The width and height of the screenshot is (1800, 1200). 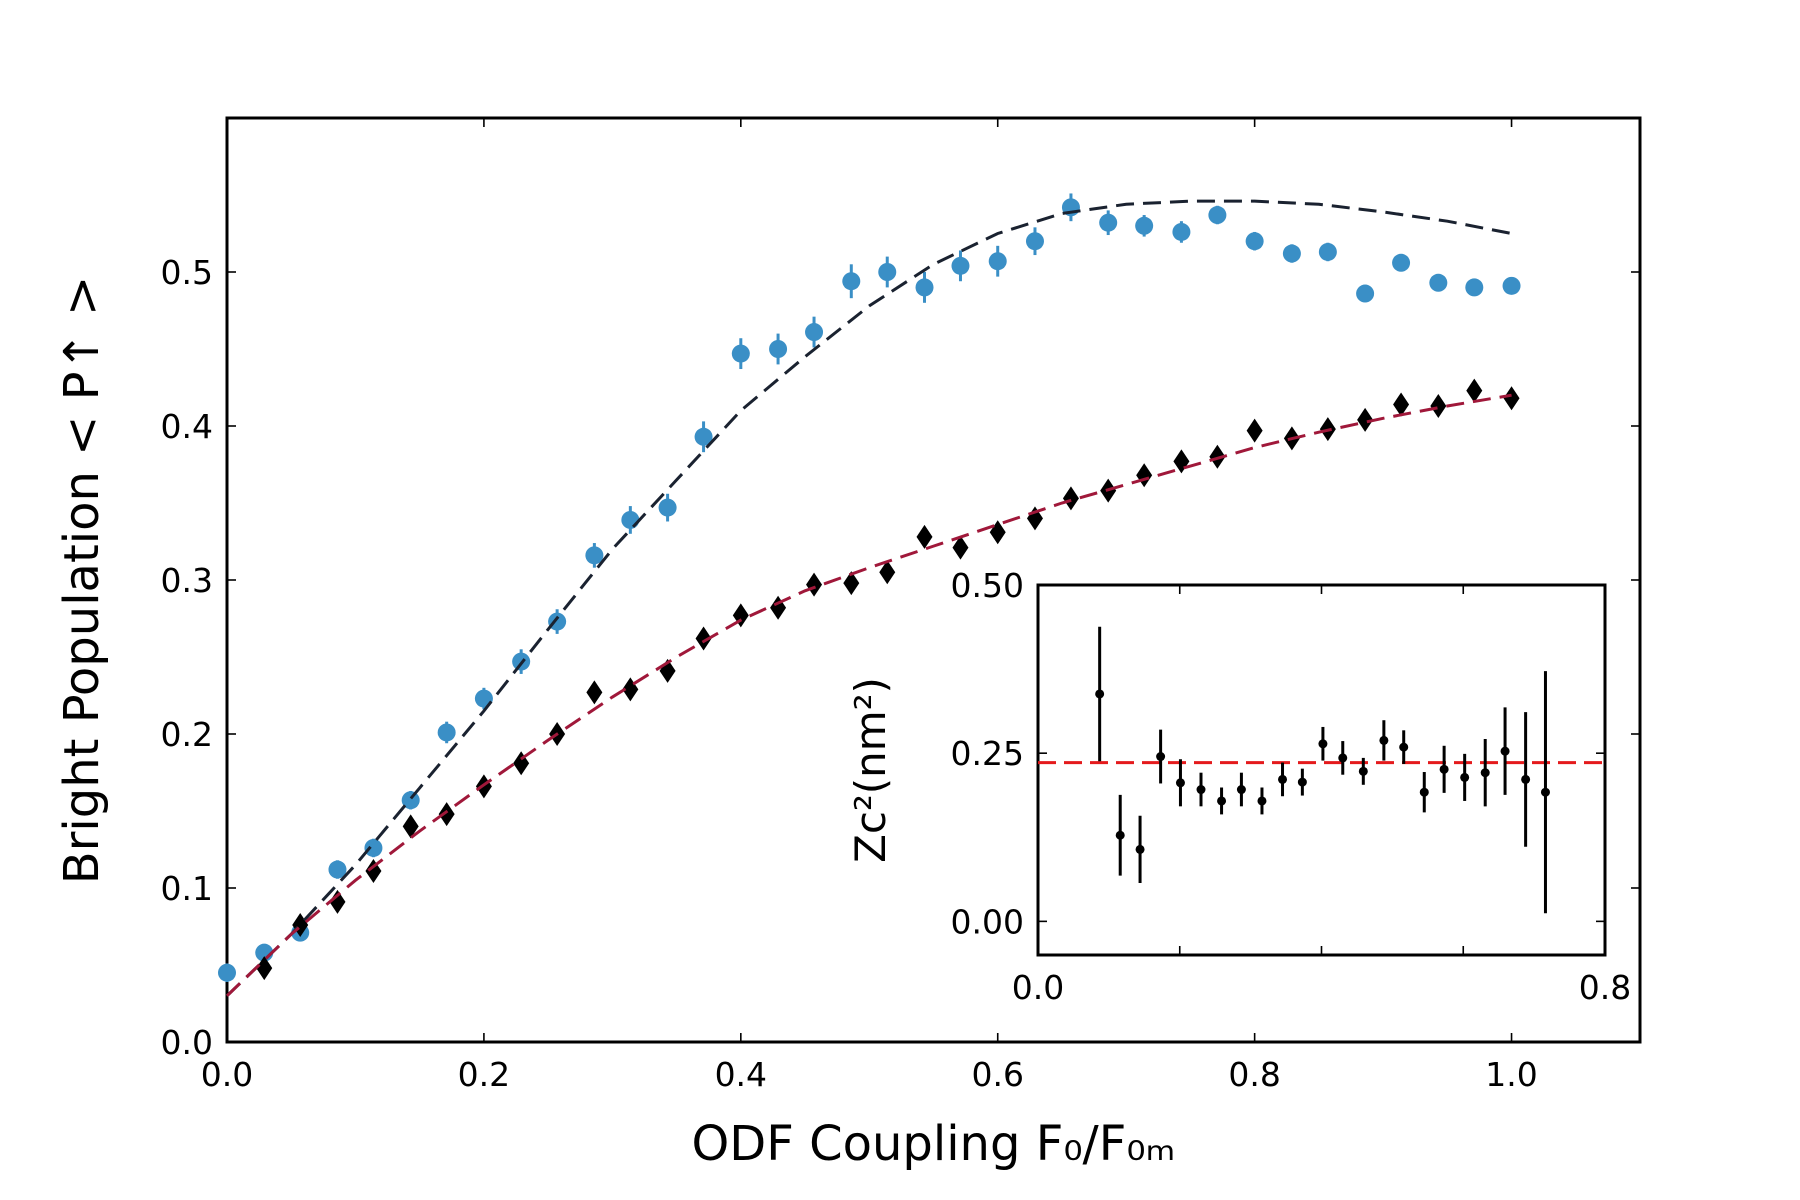 I want to click on x-tick-label: 0.6, so click(x=997, y=1074).